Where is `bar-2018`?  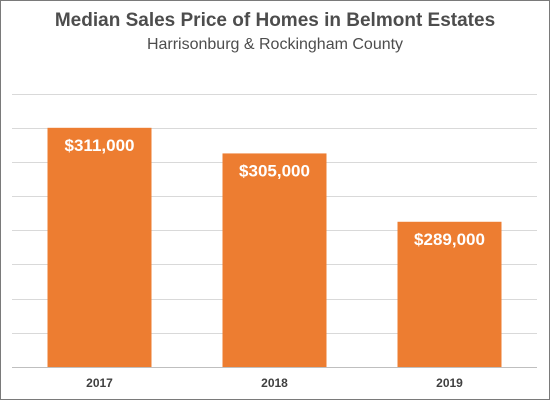
bar-2018 is located at coordinates (274, 260).